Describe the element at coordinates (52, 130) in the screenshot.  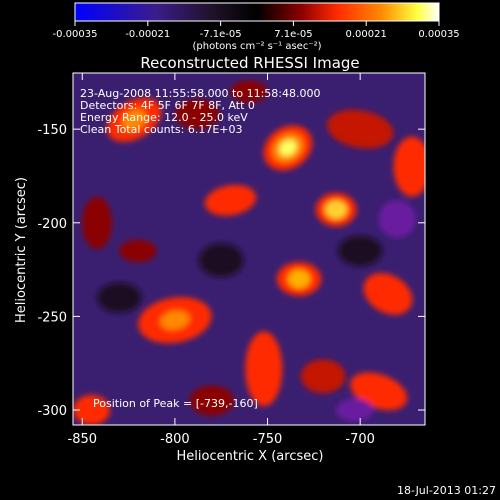
I see `y-tick-label: -150` at that location.